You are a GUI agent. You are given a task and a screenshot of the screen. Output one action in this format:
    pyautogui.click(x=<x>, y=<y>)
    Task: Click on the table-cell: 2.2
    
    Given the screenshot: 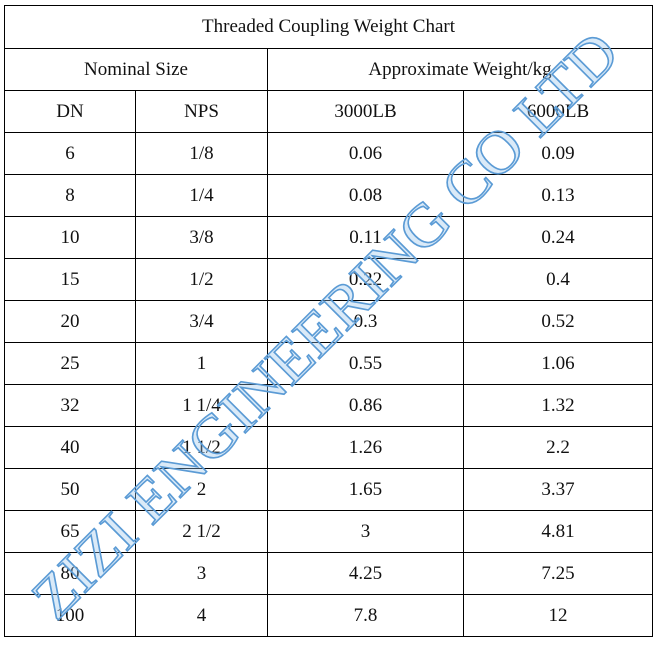 What is the action you would take?
    pyautogui.click(x=558, y=447)
    